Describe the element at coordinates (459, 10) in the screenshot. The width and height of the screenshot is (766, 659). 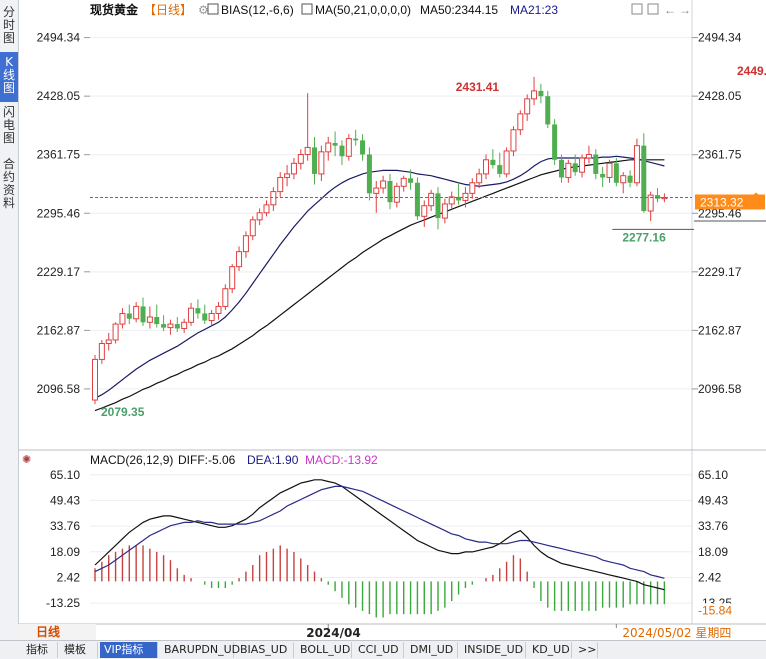
I see `ma50-value: MA50:2344.15` at that location.